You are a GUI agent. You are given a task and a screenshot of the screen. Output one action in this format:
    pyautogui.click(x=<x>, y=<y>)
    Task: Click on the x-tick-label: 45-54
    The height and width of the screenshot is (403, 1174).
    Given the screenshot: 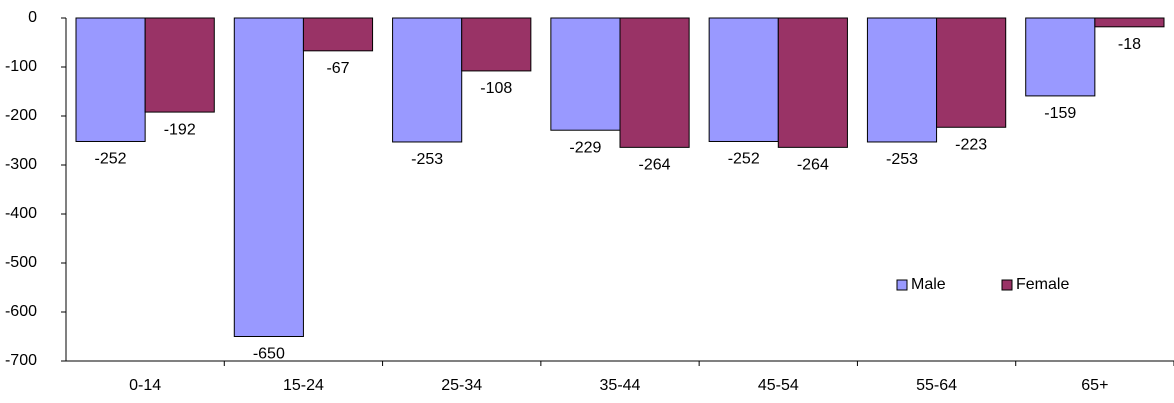 What is the action you would take?
    pyautogui.click(x=778, y=385)
    